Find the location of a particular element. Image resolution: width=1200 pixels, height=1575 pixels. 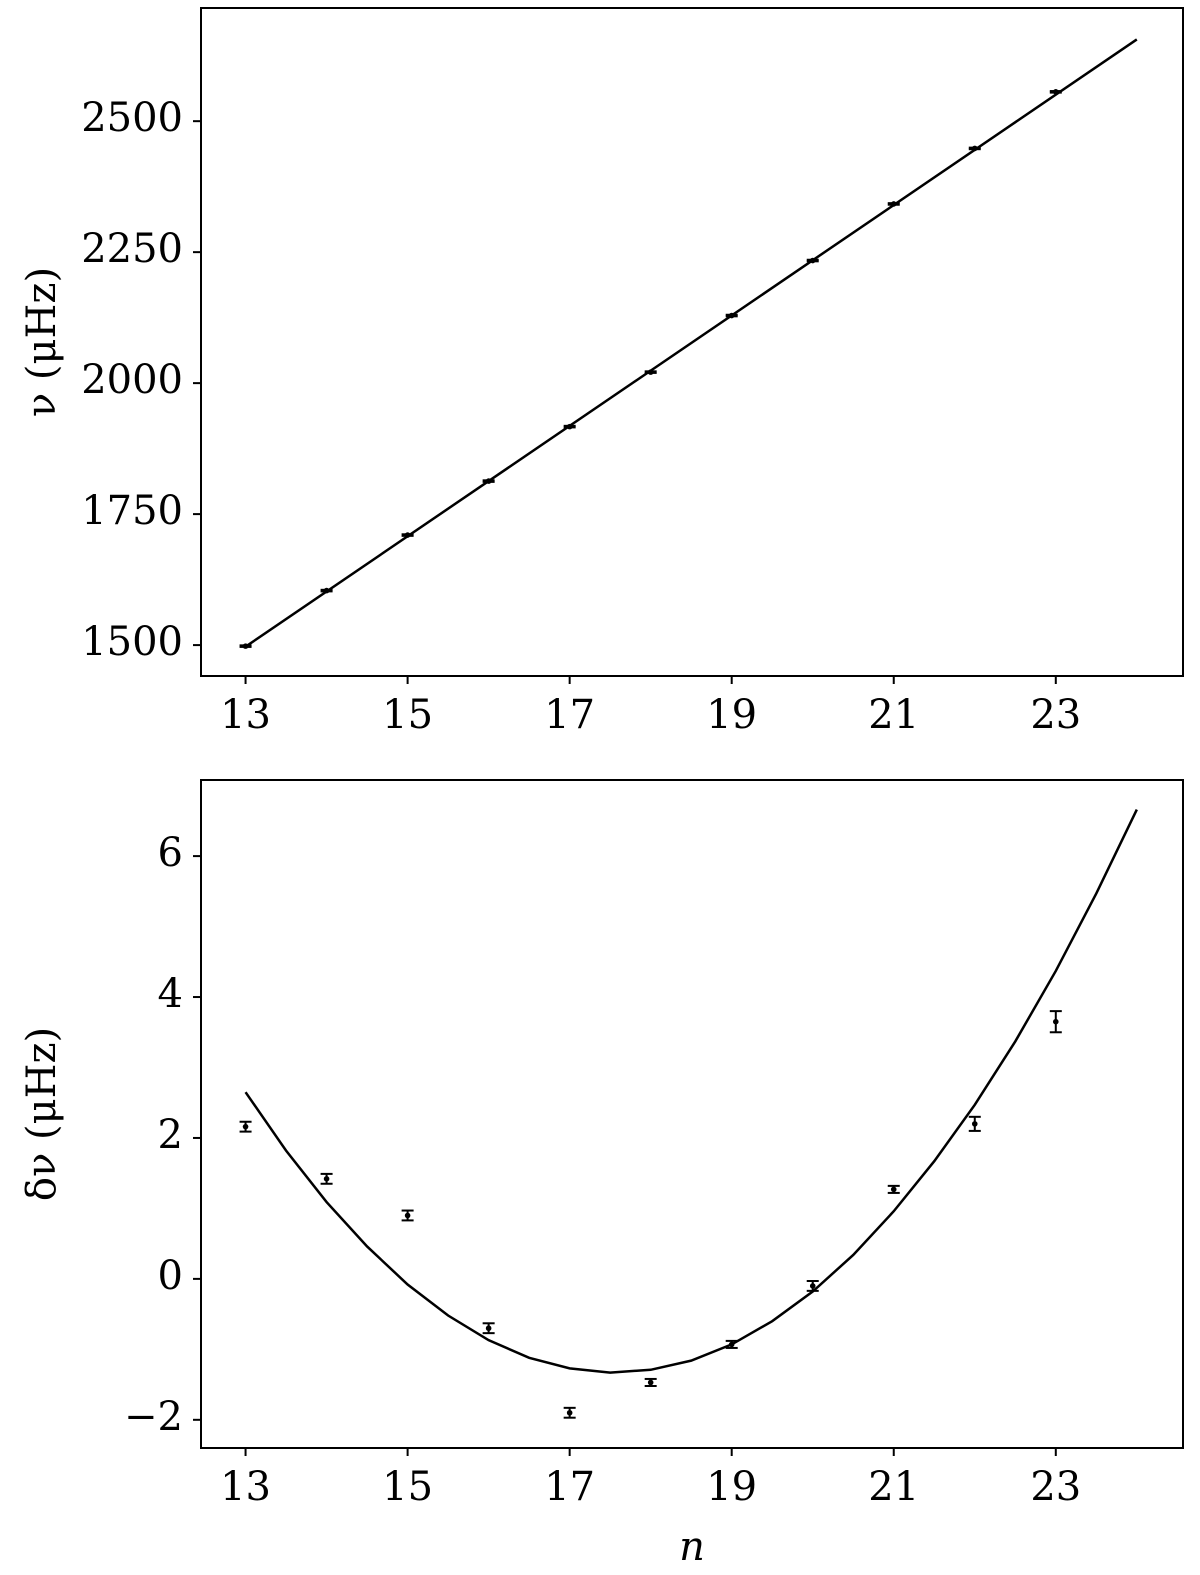

y-tick-label: 2000 is located at coordinates (132, 380).